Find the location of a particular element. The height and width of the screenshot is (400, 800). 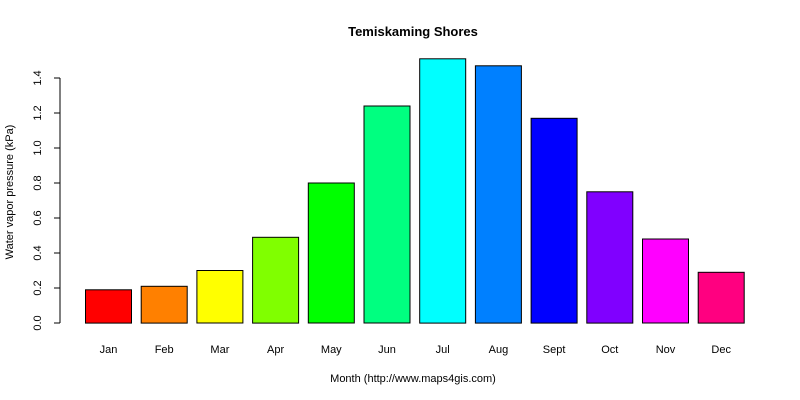

bar-dec is located at coordinates (721, 297).